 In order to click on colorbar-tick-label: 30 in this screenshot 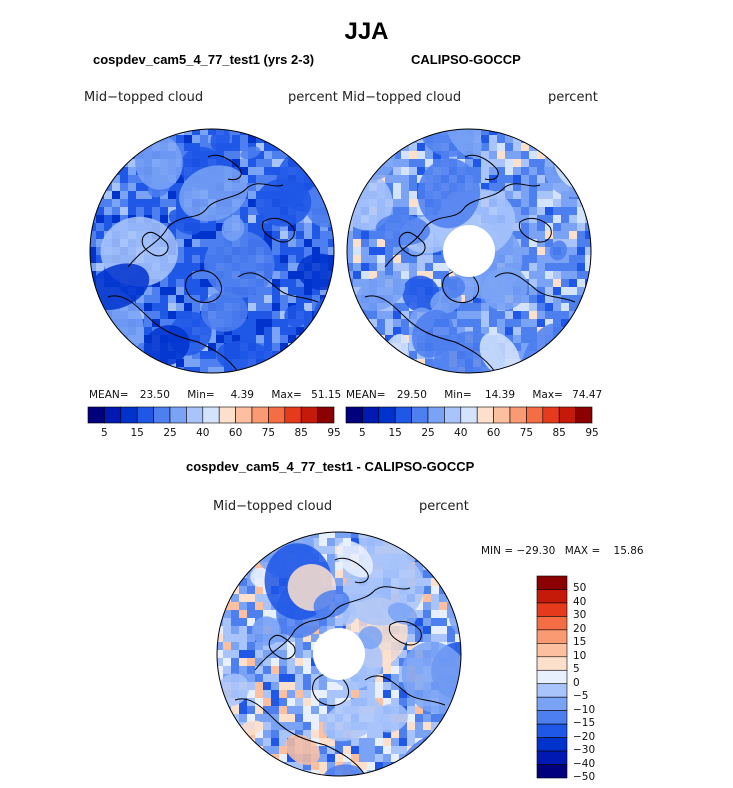, I will do `click(580, 615)`.